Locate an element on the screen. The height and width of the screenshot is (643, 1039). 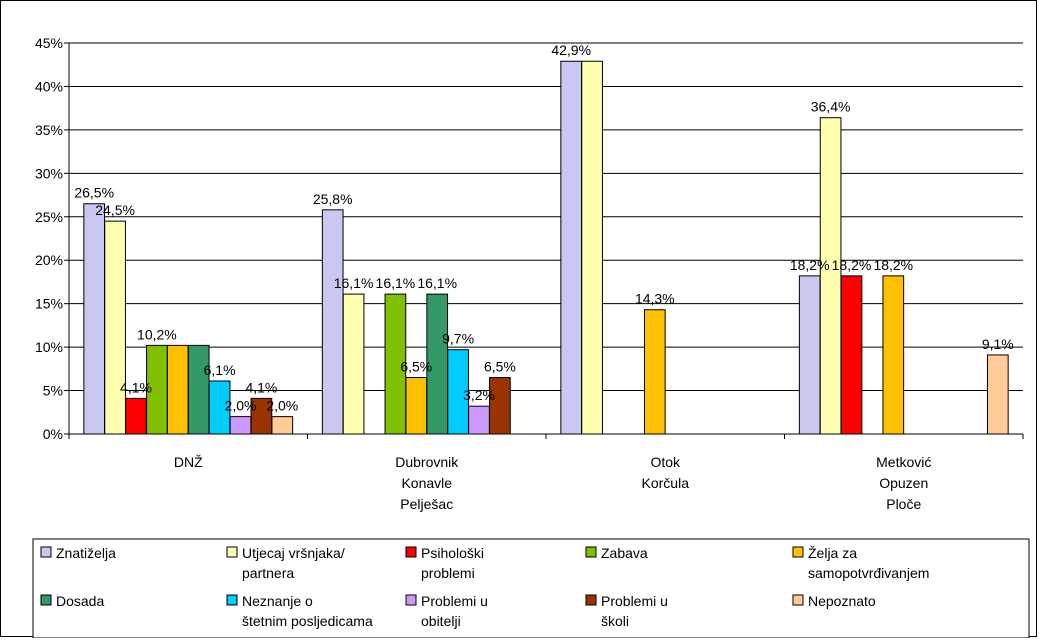
legend-label: samopotvrđivanjem is located at coordinates (868, 573).